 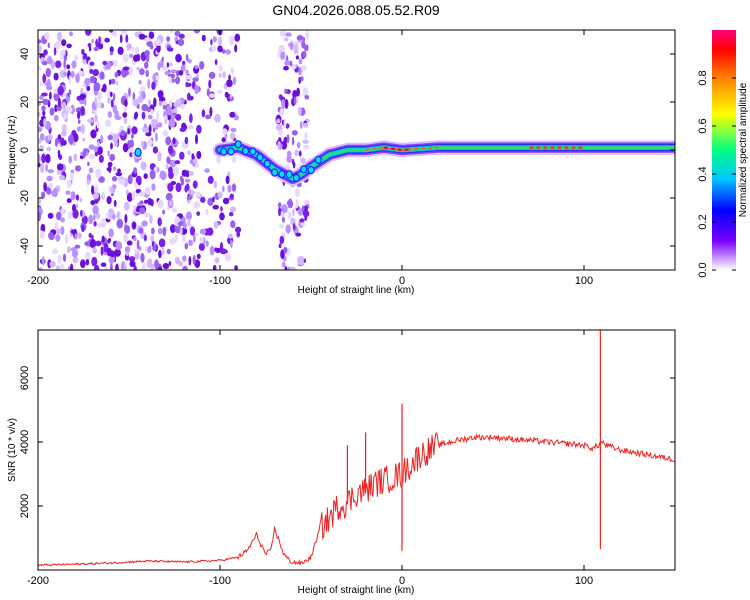 What do you see at coordinates (703, 125) in the screenshot?
I see `colorbar-tick-label: 0.6` at bounding box center [703, 125].